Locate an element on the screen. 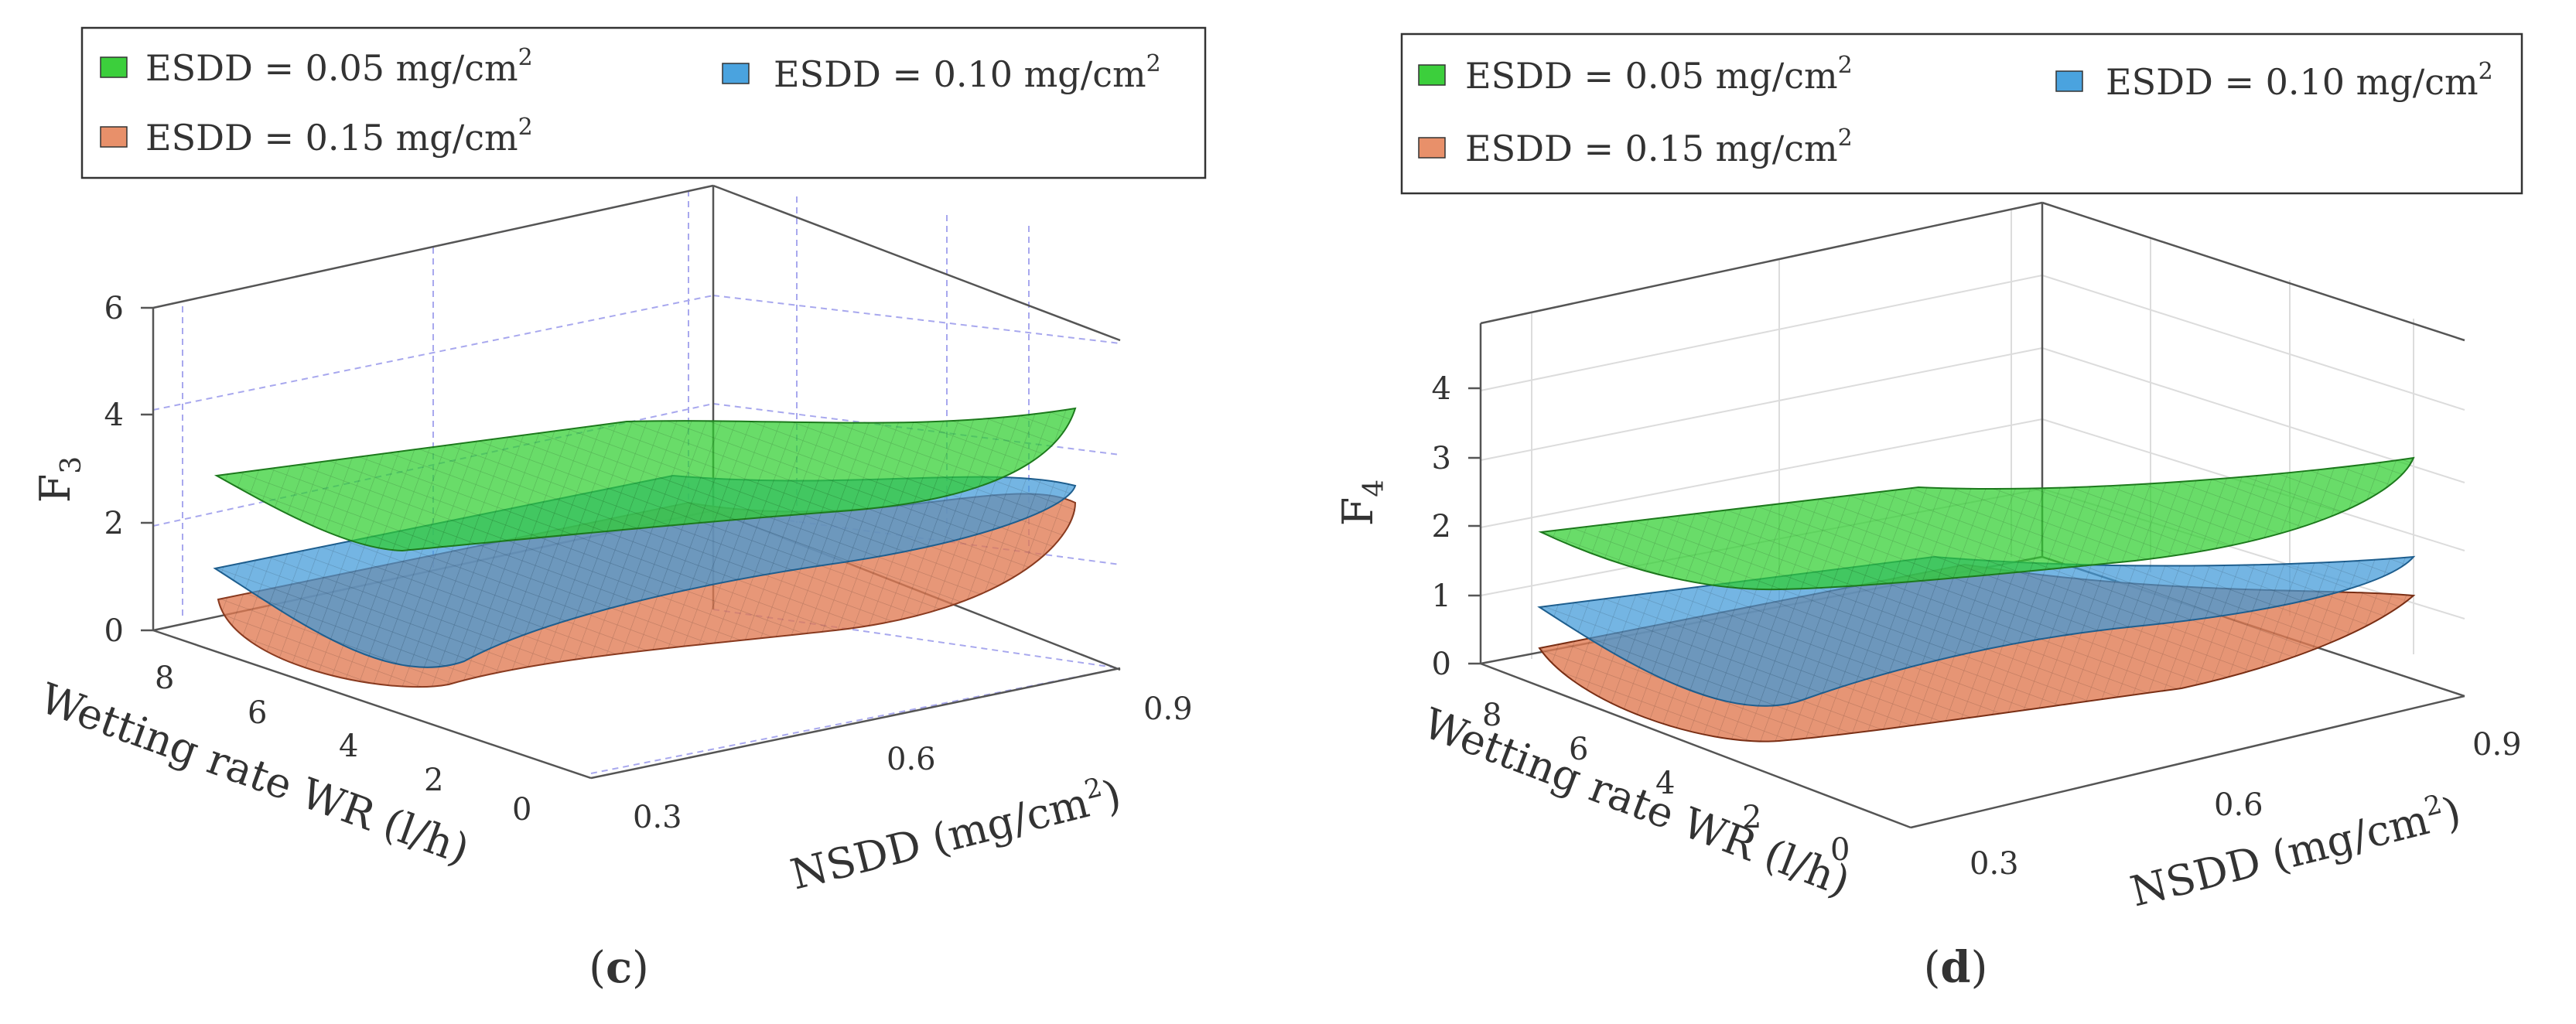 Image resolution: width=2576 pixels, height=1024 pixels. z-axis-label-sub: 4 is located at coordinates (1374, 488).